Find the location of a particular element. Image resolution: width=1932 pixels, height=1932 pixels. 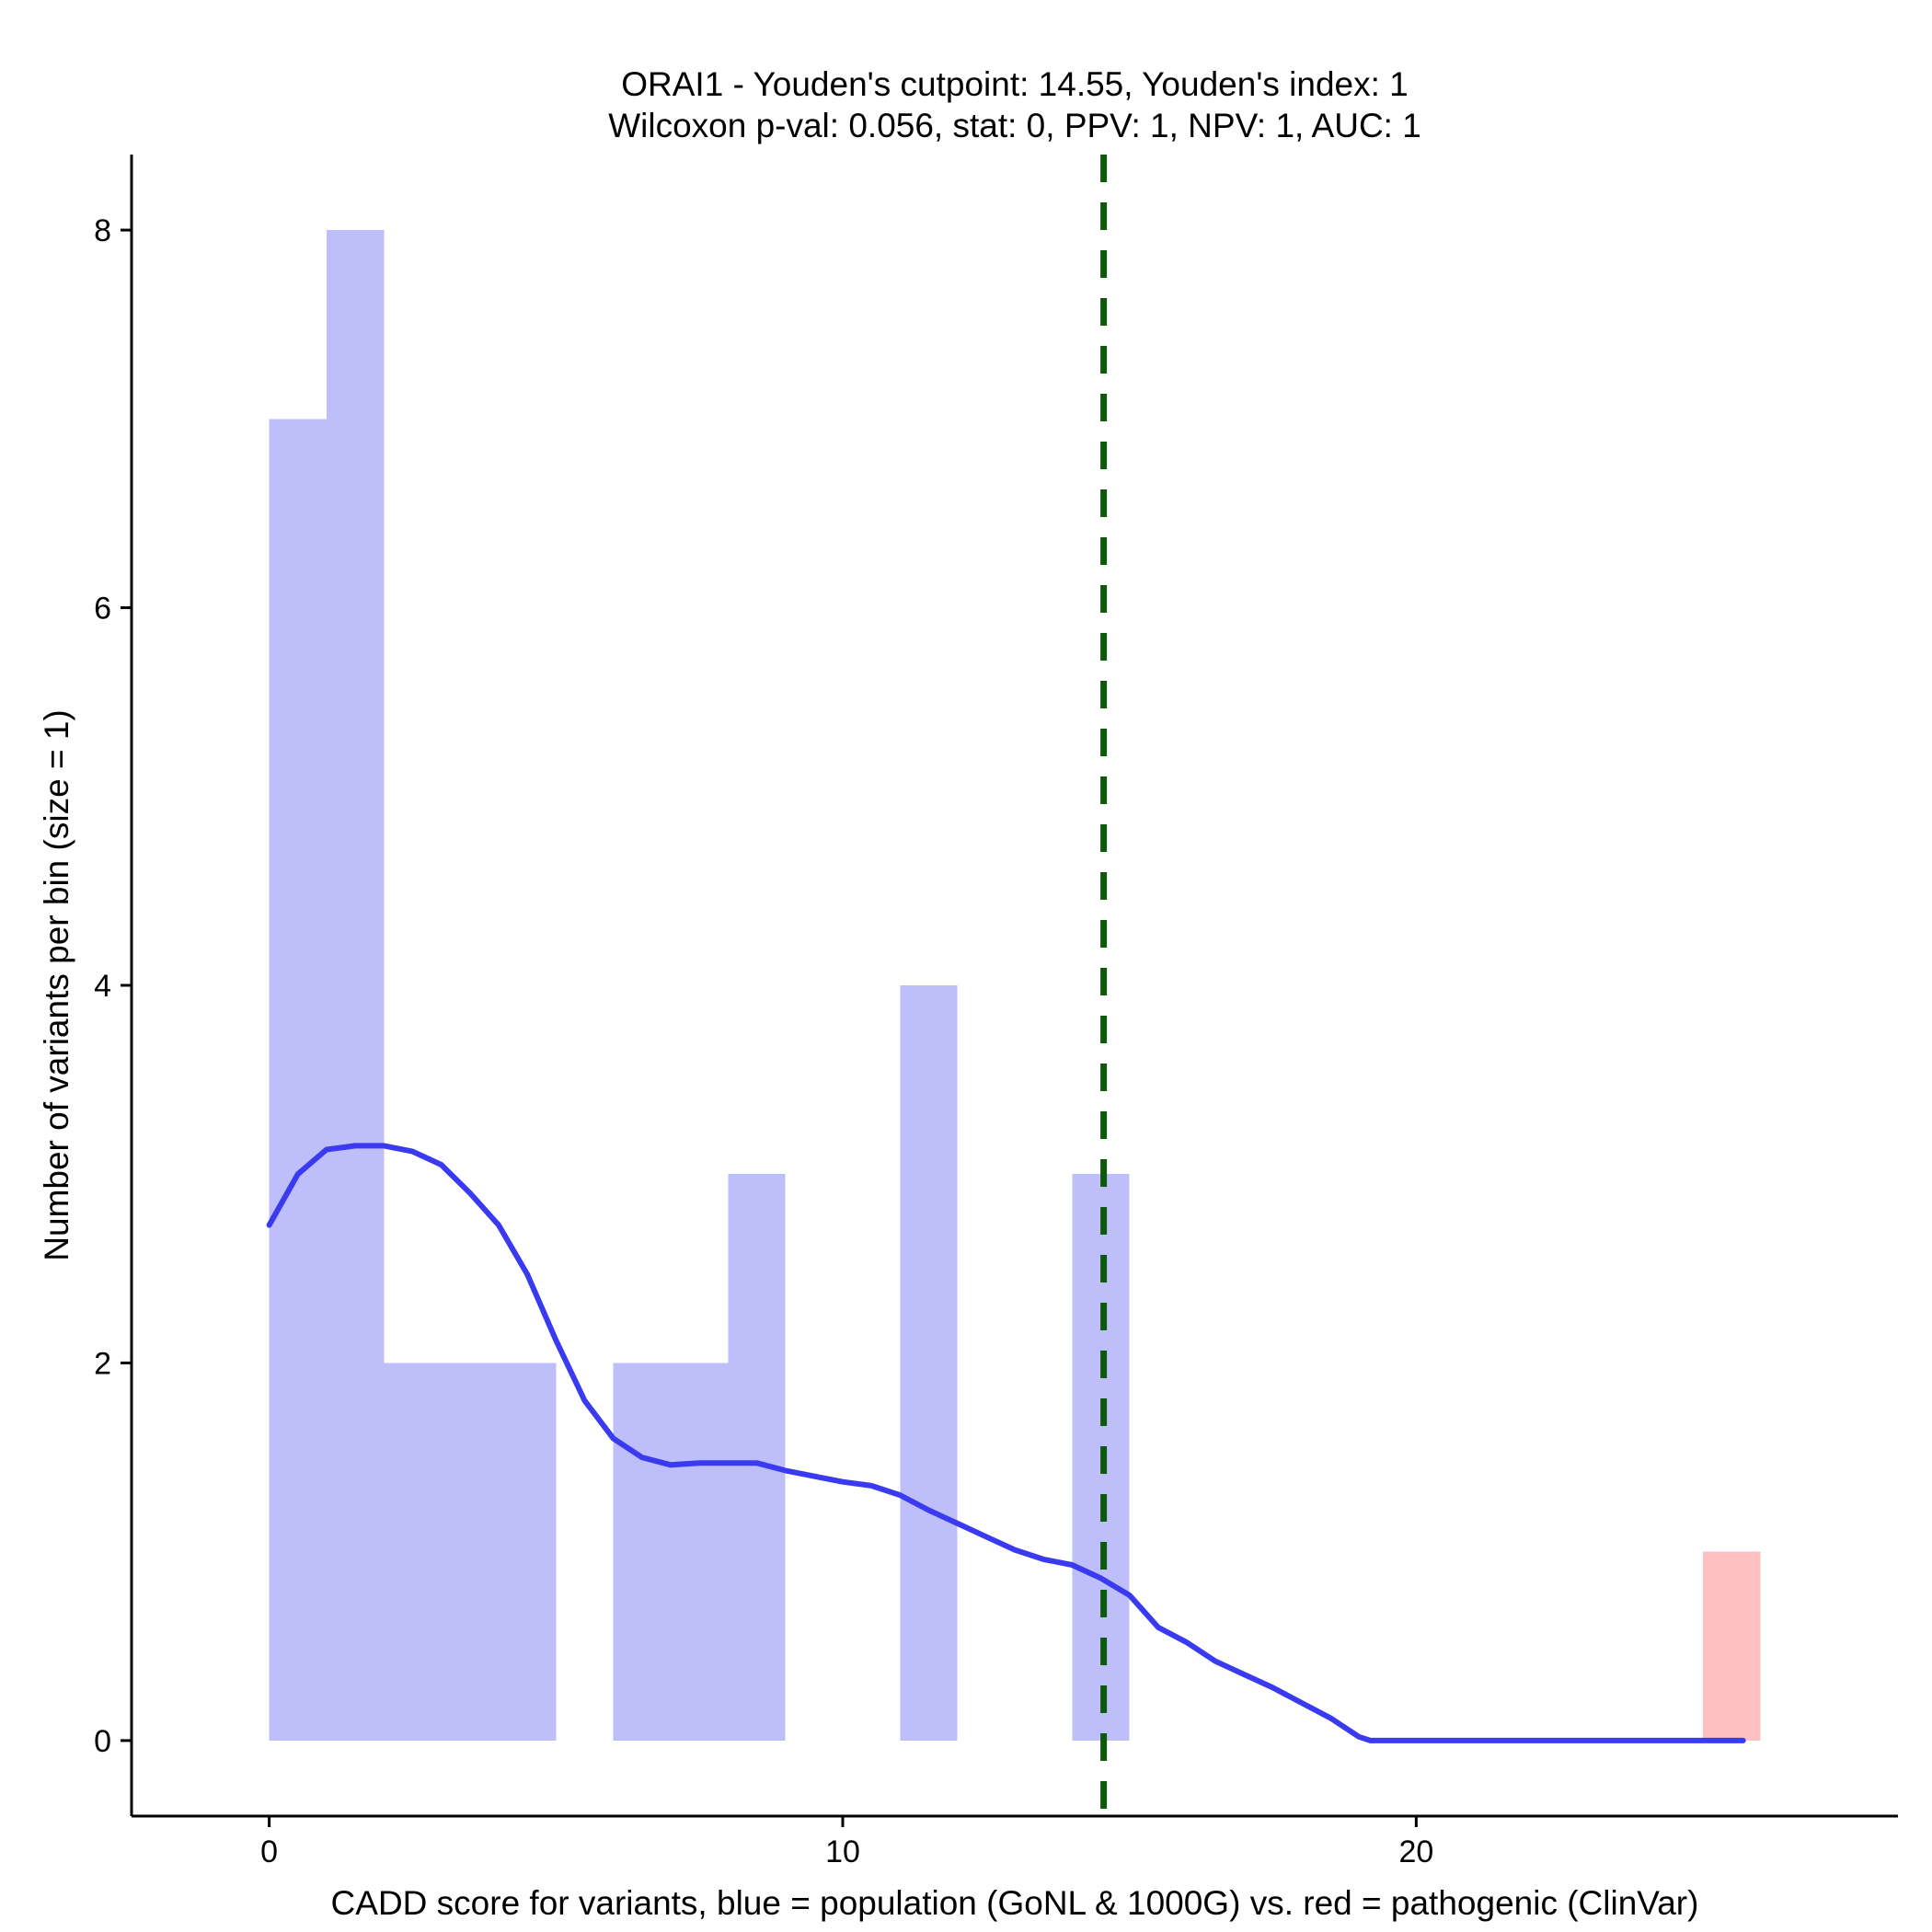

y-tick-label-8: 8 is located at coordinates (102, 230).